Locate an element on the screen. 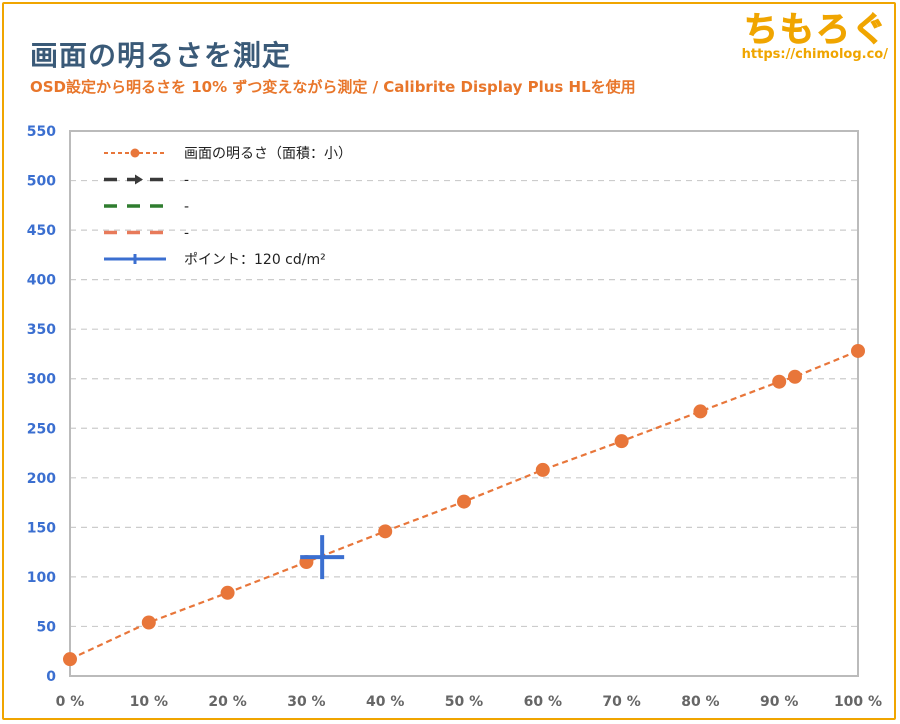 The height and width of the screenshot is (724, 900). legend-swatch-marker is located at coordinates (135, 153).